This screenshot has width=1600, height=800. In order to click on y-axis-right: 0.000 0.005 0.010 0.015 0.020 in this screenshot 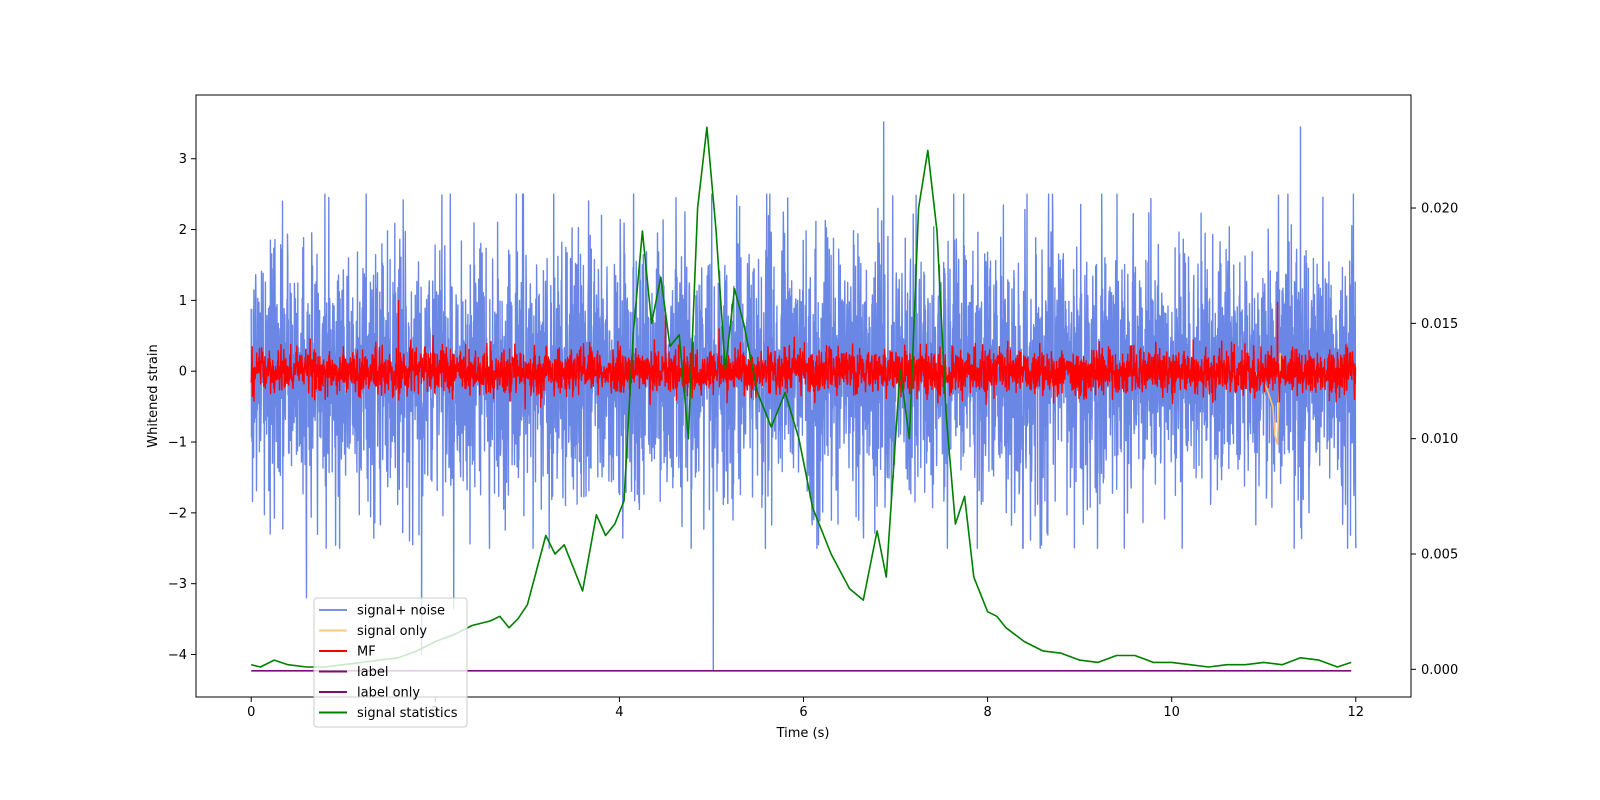, I will do `click(1434, 440)`.